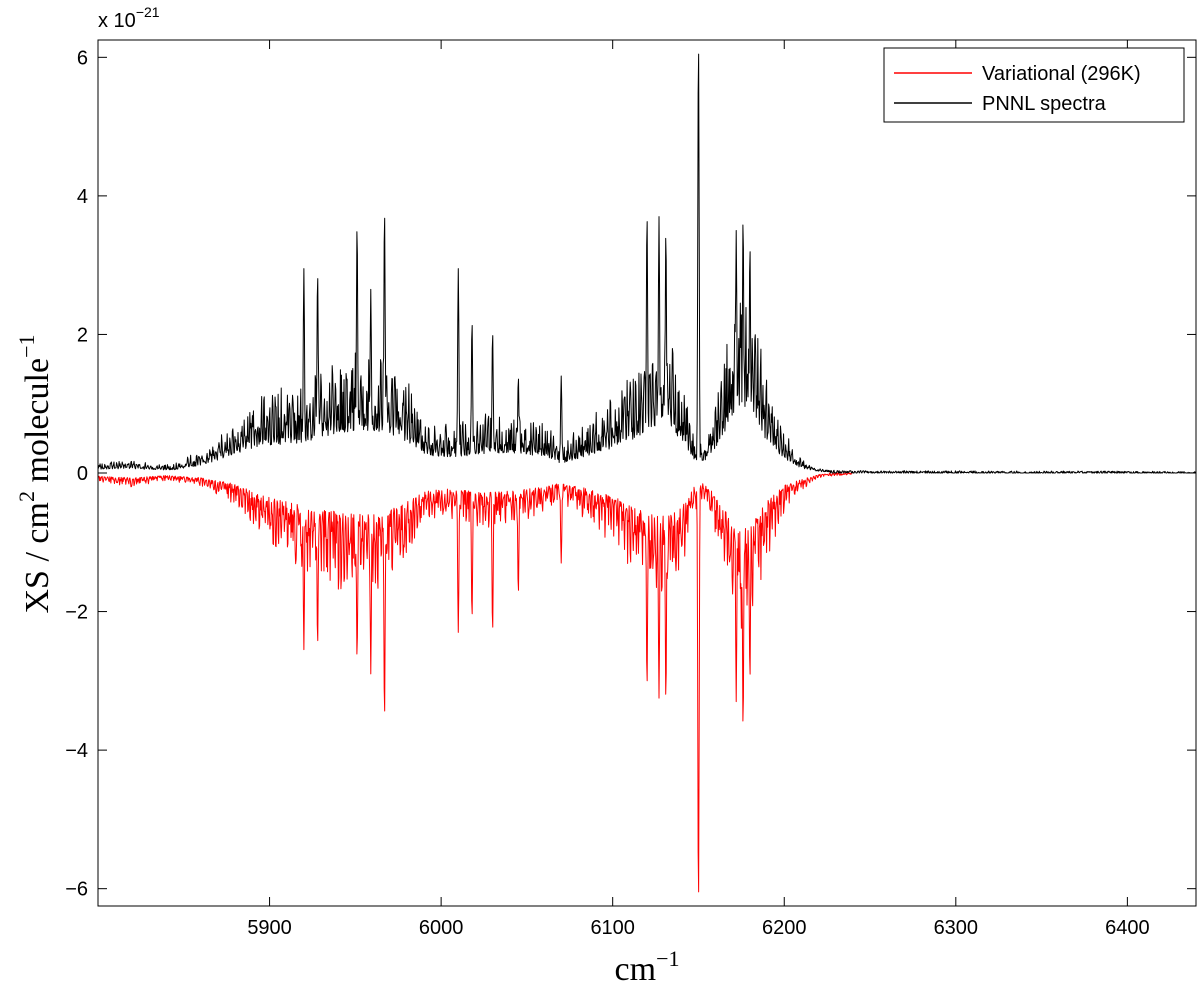  I want to click on legend-label-pnnl: PNNL spectra, so click(1044, 104).